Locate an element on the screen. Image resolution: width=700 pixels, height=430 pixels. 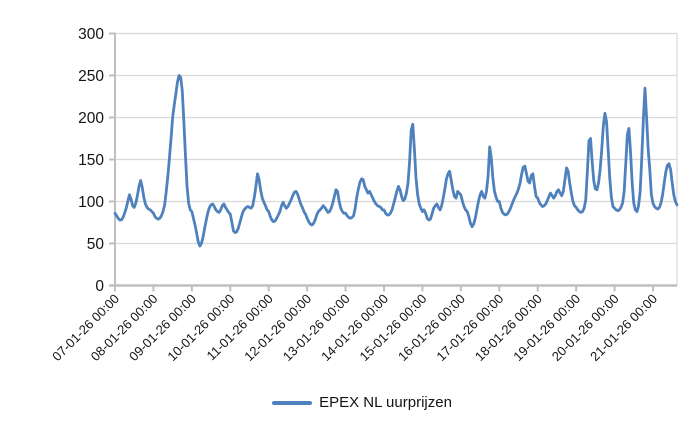
legend-line-swatch is located at coordinates (292, 402).